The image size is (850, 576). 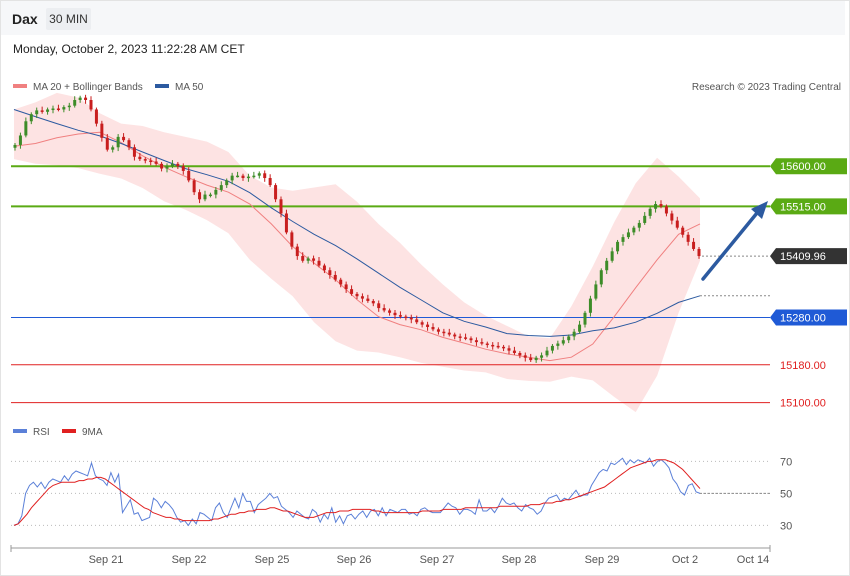 I want to click on x-tick-label: Sep 25, so click(x=272, y=560).